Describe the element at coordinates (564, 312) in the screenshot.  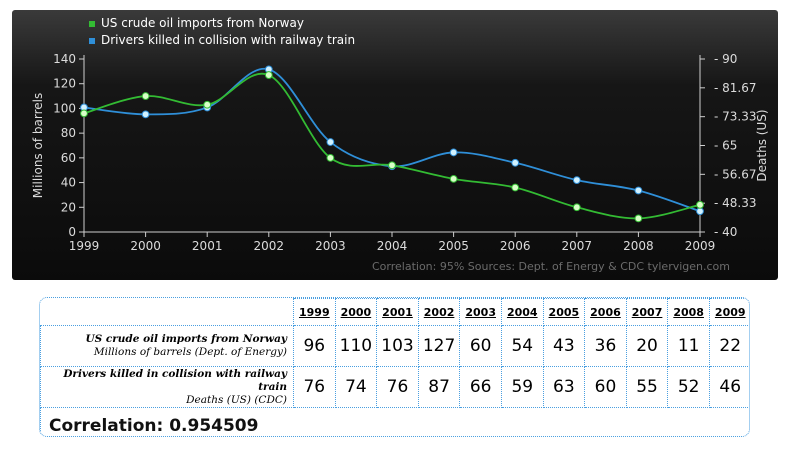
I see `year-header: 2005` at that location.